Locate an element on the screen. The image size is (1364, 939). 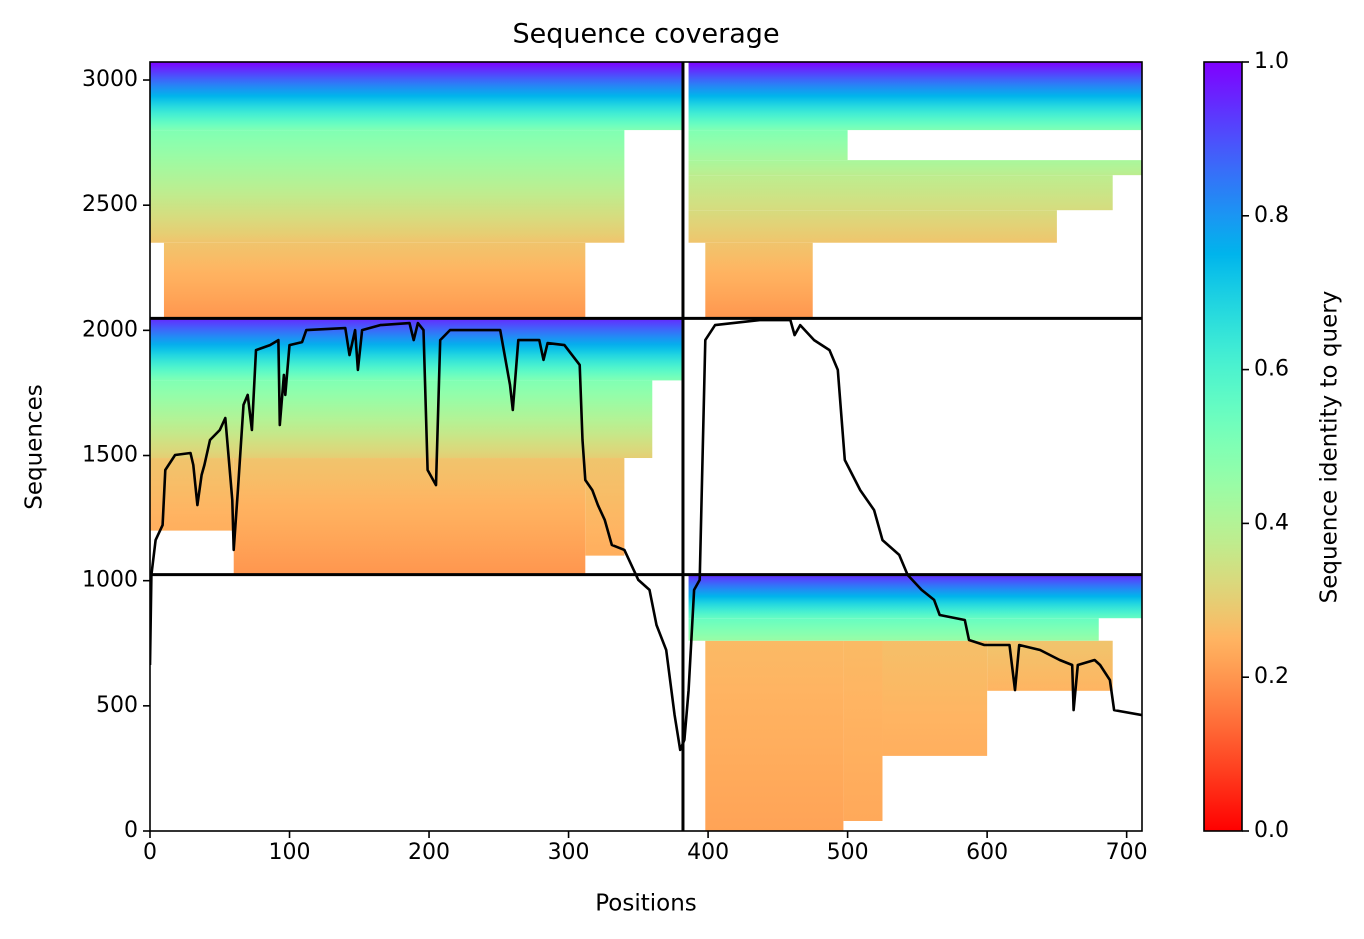
colorbar-tick-label: 1.0 is located at coordinates (1271, 61).